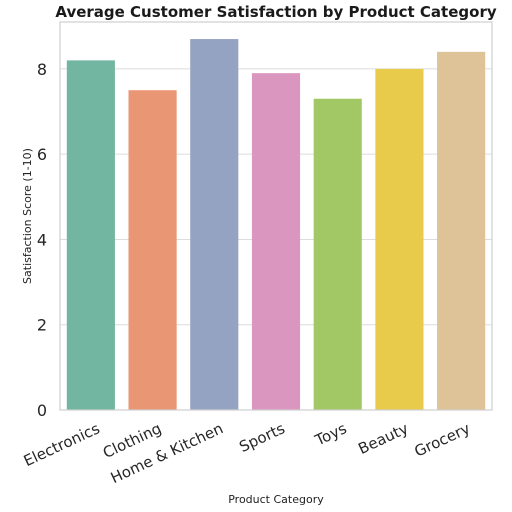 This screenshot has height=512, width=512. Describe the element at coordinates (276, 499) in the screenshot. I see `x-axis-label: Product Category` at that location.